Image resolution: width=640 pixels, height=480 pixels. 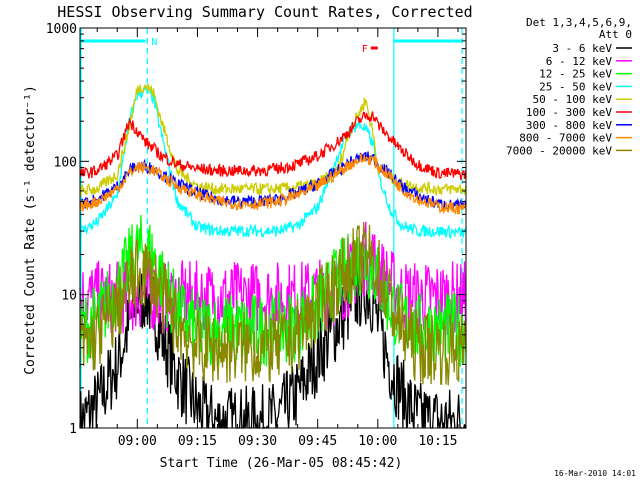 What do you see at coordinates (365, 49) in the screenshot?
I see `flare-flag-label: F` at bounding box center [365, 49].